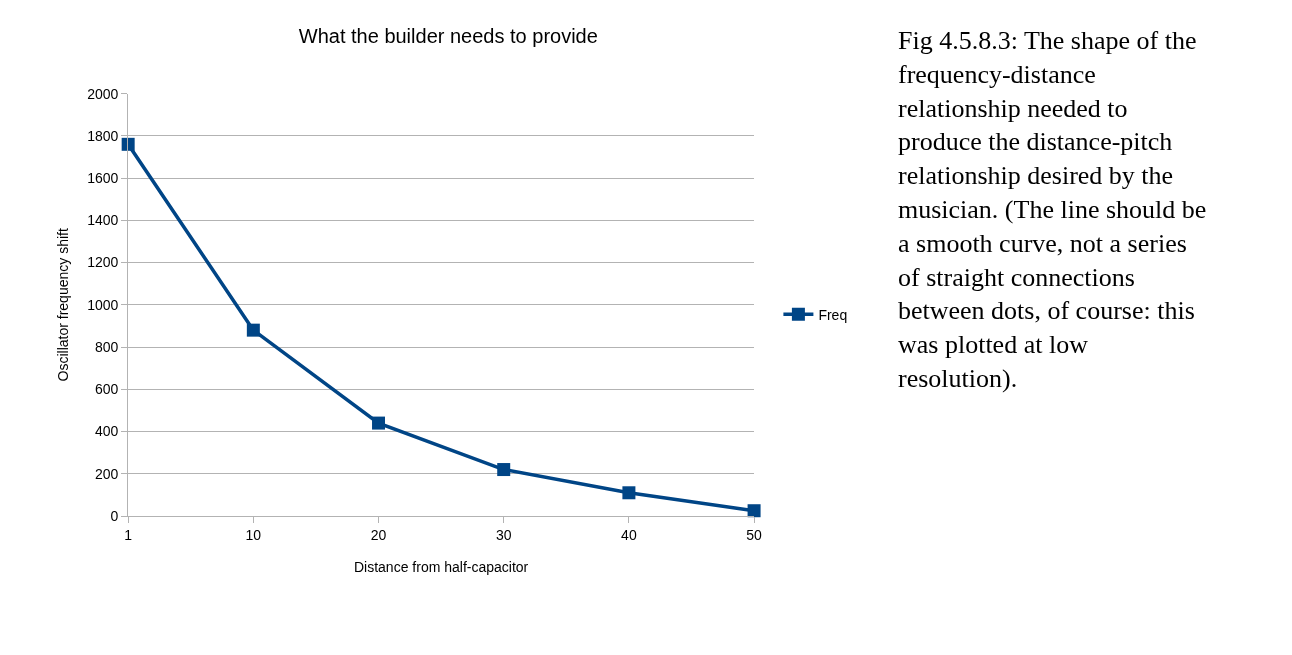 The height and width of the screenshot is (655, 1292). I want to click on y-tick-label: 1000, so click(103, 304).